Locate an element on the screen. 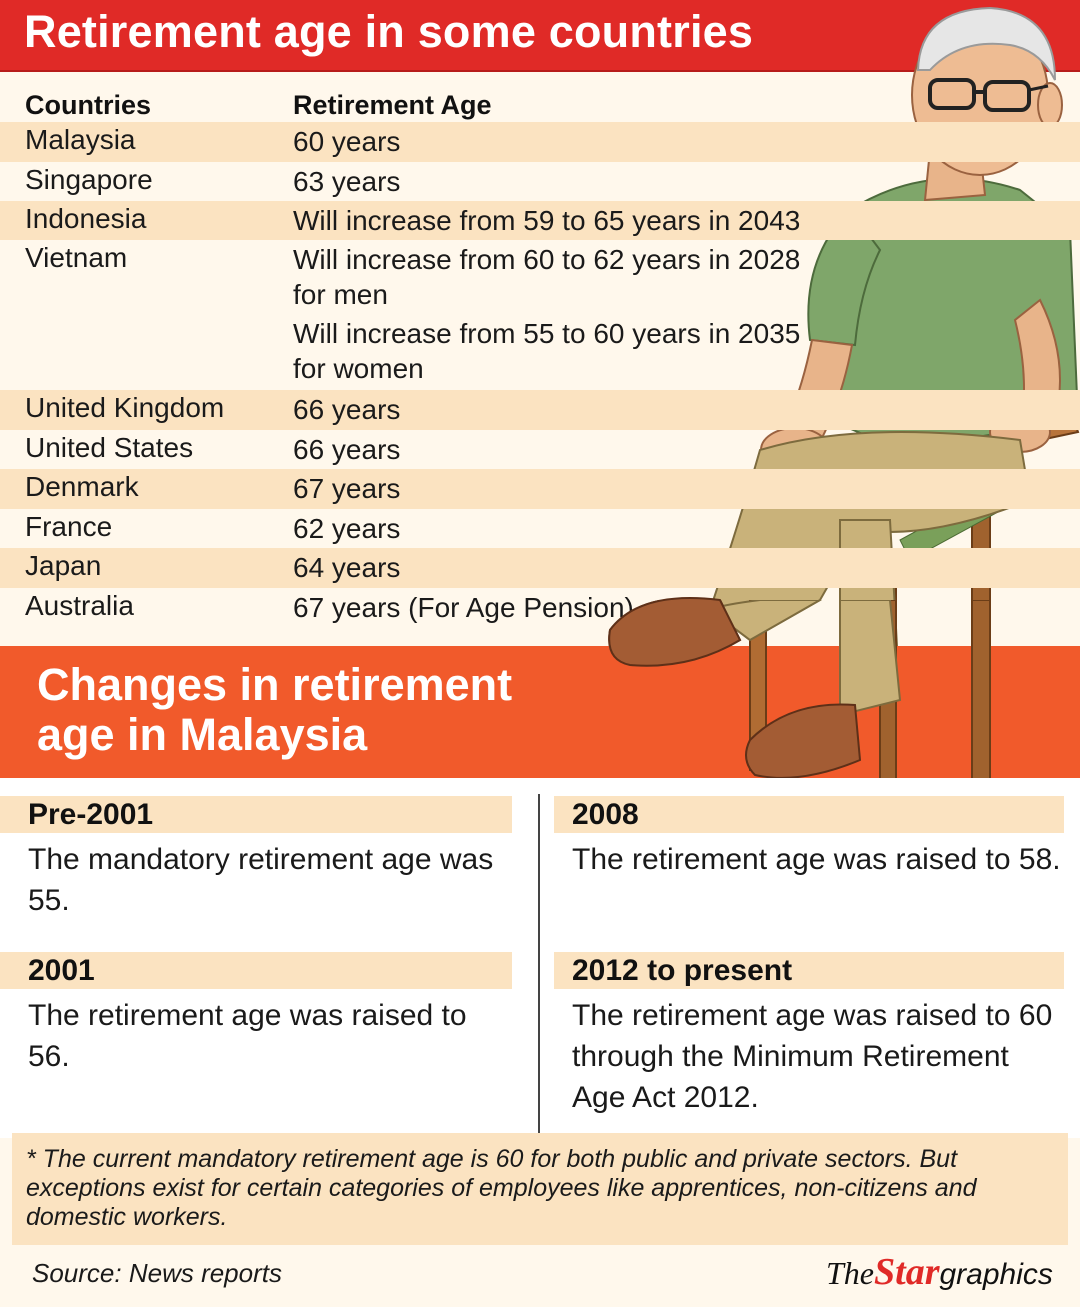 This screenshot has height=1307, width=1080. logo-star: Star is located at coordinates (907, 1272).